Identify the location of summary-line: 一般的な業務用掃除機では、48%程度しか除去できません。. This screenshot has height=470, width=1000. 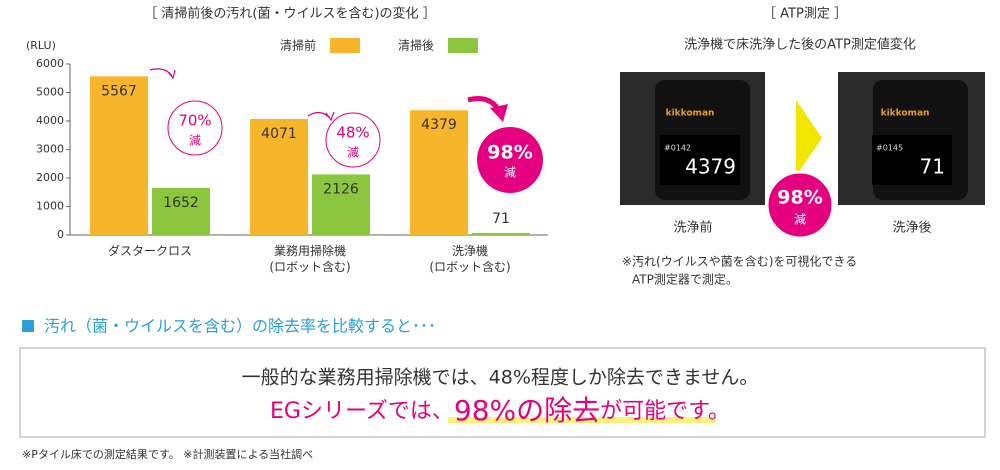
(500, 378).